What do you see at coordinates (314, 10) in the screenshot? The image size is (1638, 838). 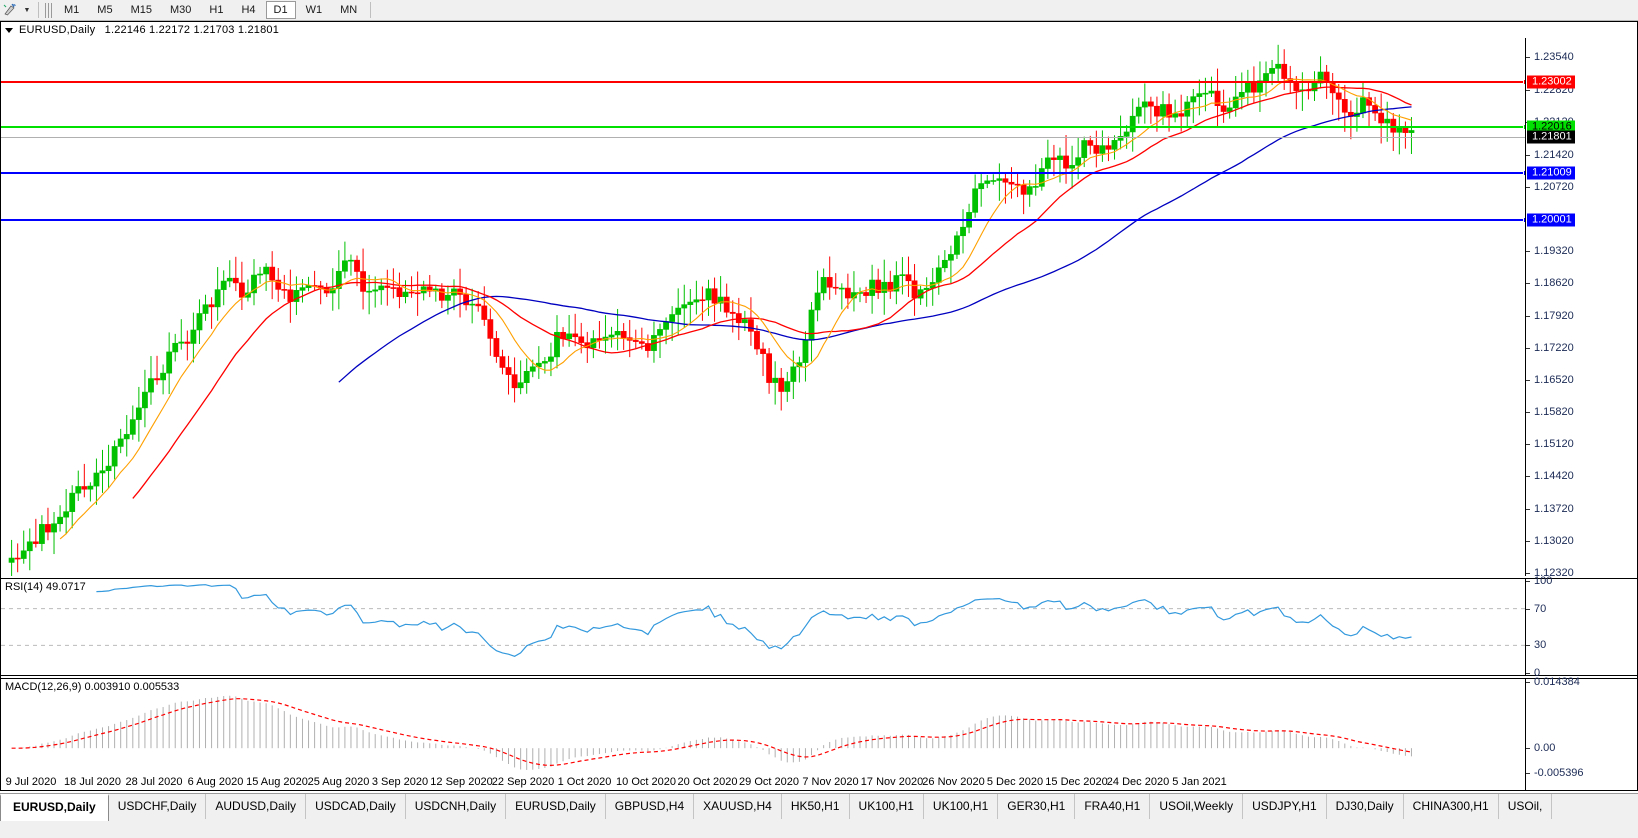 I see `timeframe-button-w1: W1` at bounding box center [314, 10].